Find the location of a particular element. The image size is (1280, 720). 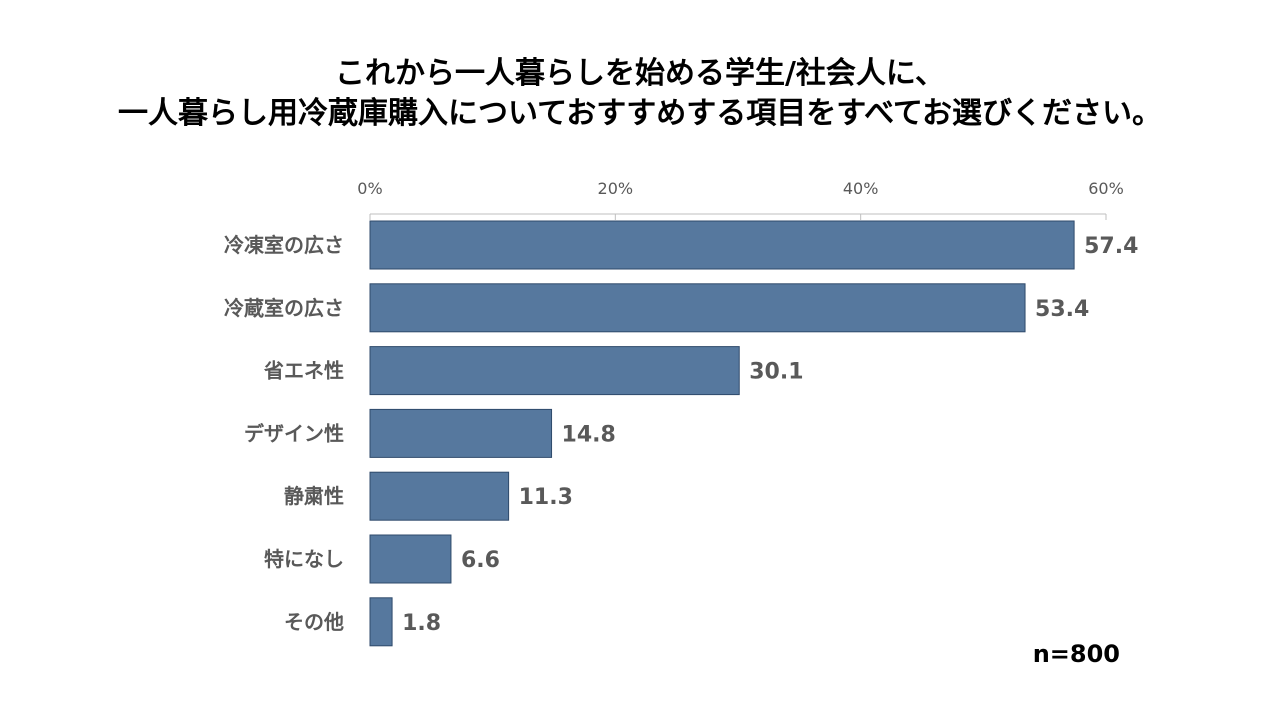

x-tick-label: 20% is located at coordinates (616, 188).